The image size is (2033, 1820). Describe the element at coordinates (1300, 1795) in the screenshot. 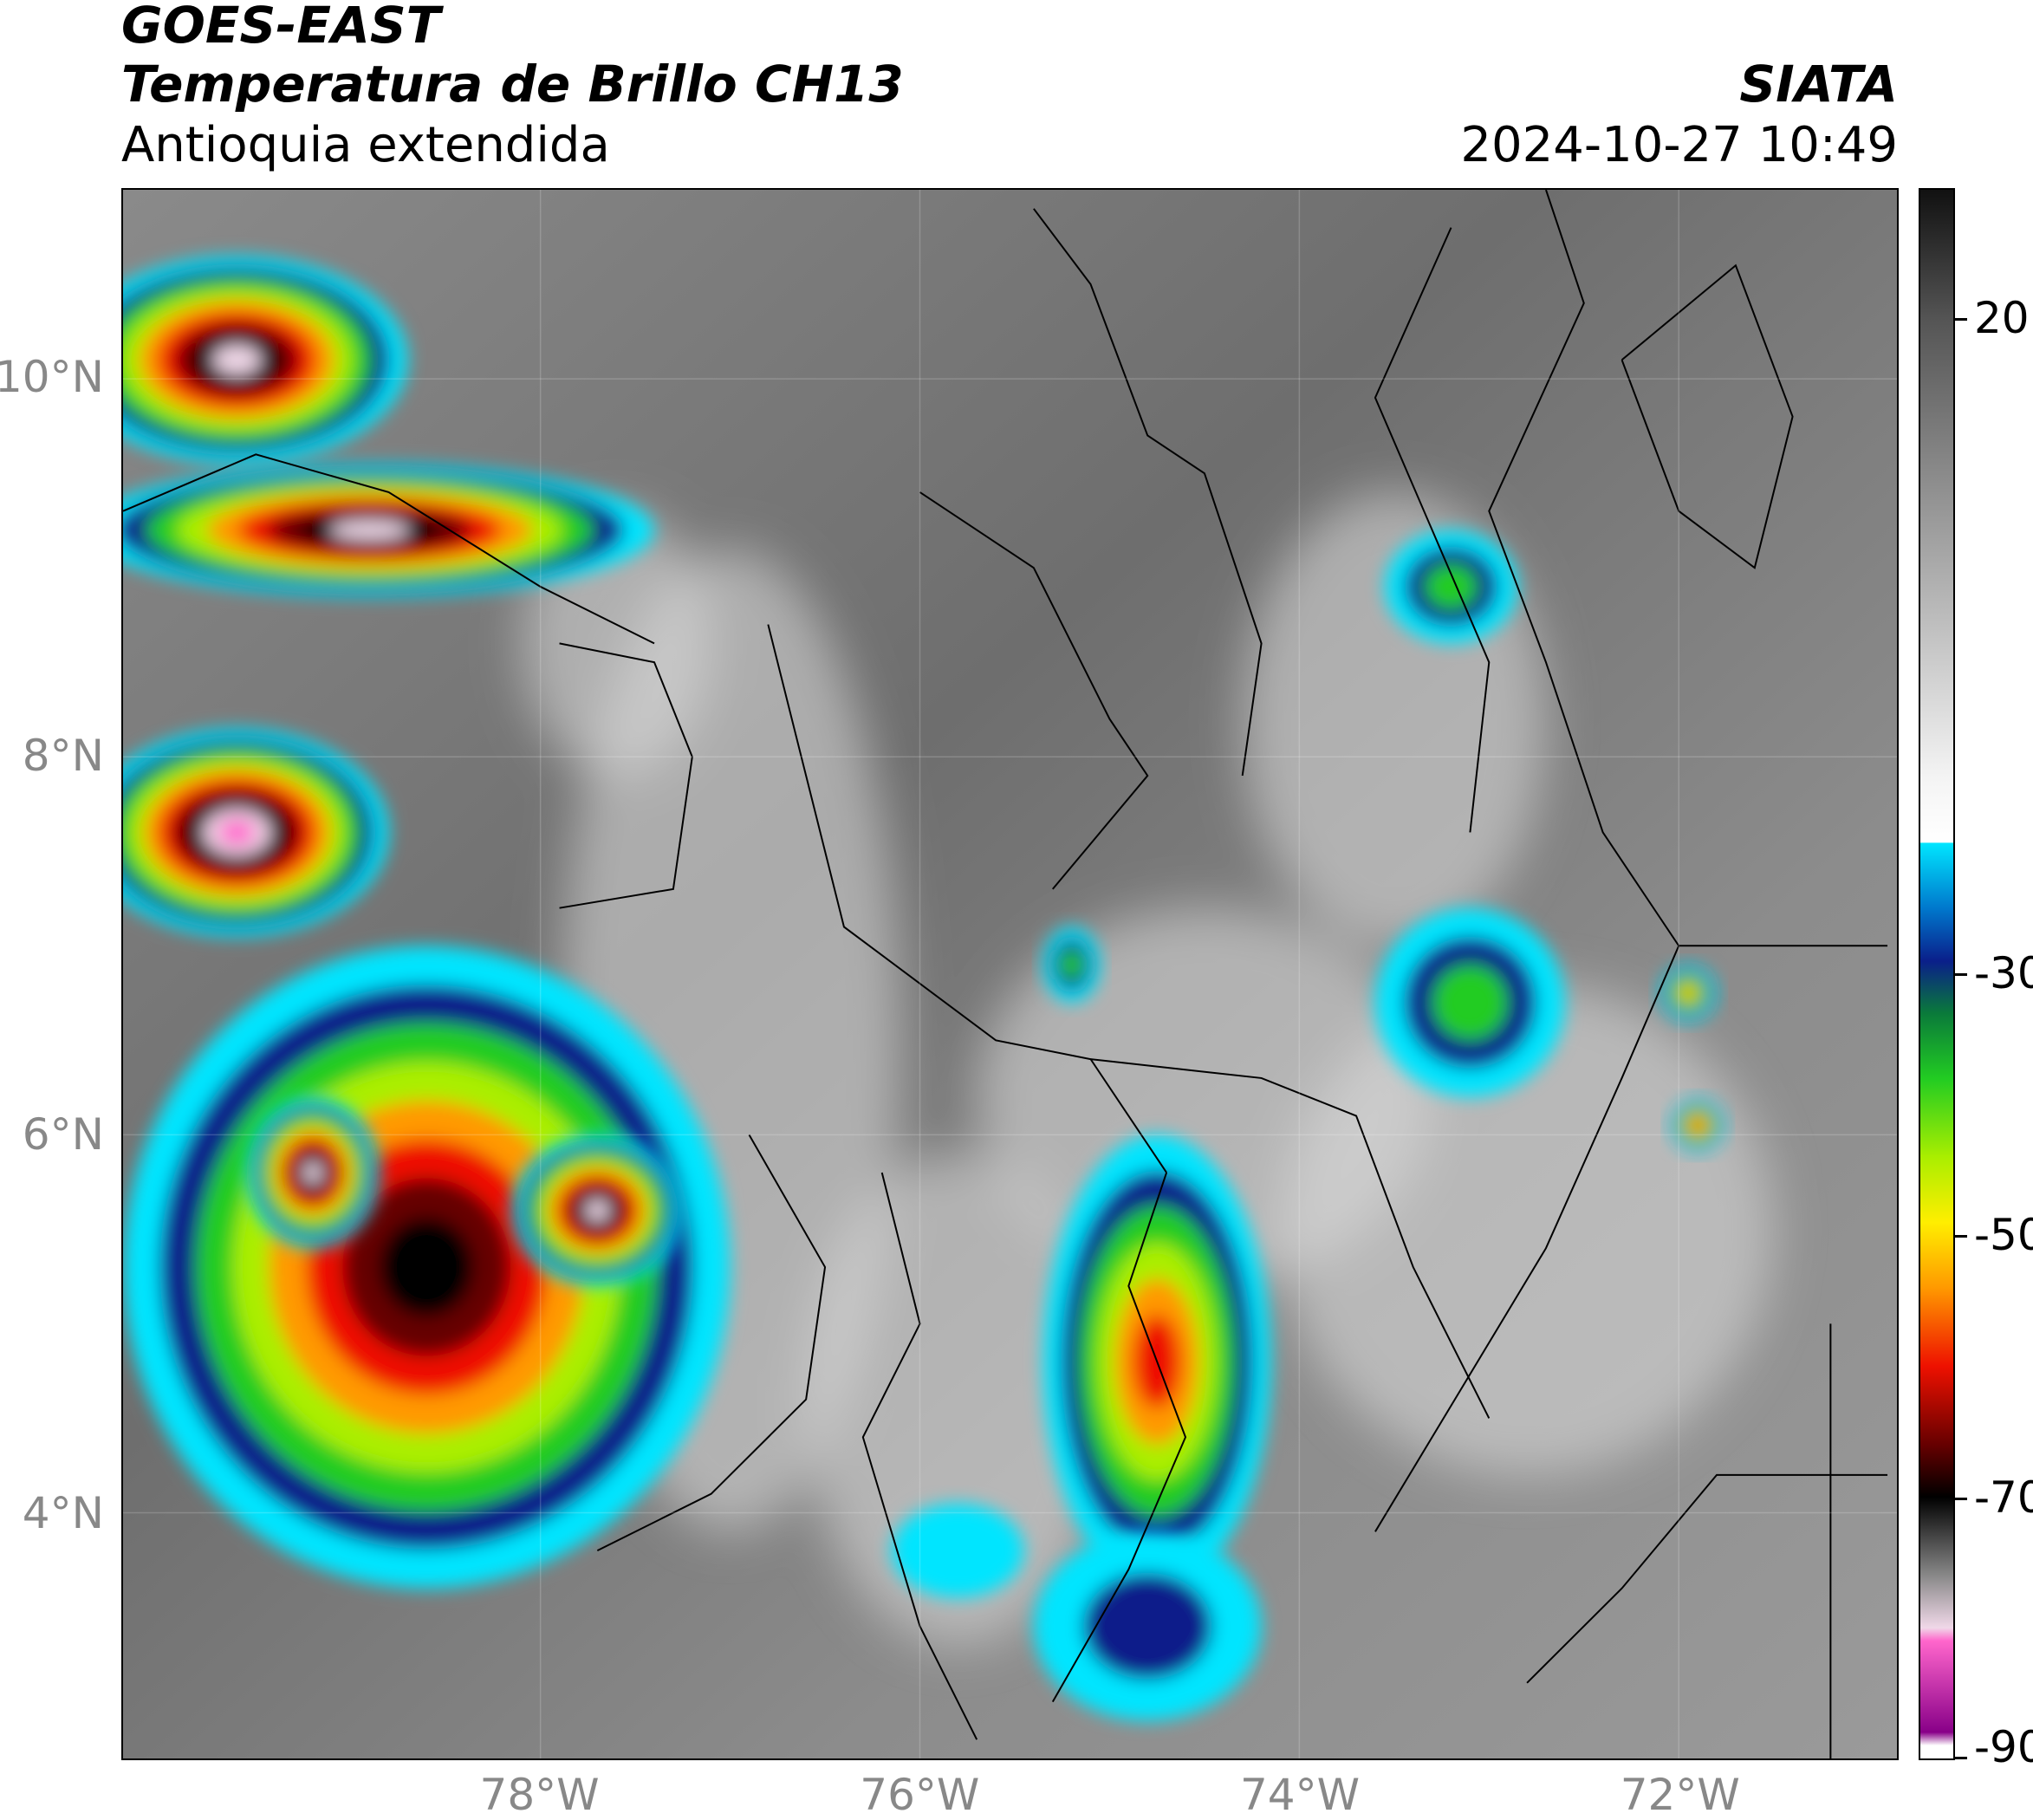

I see `lon-tick-label: 74°W` at that location.